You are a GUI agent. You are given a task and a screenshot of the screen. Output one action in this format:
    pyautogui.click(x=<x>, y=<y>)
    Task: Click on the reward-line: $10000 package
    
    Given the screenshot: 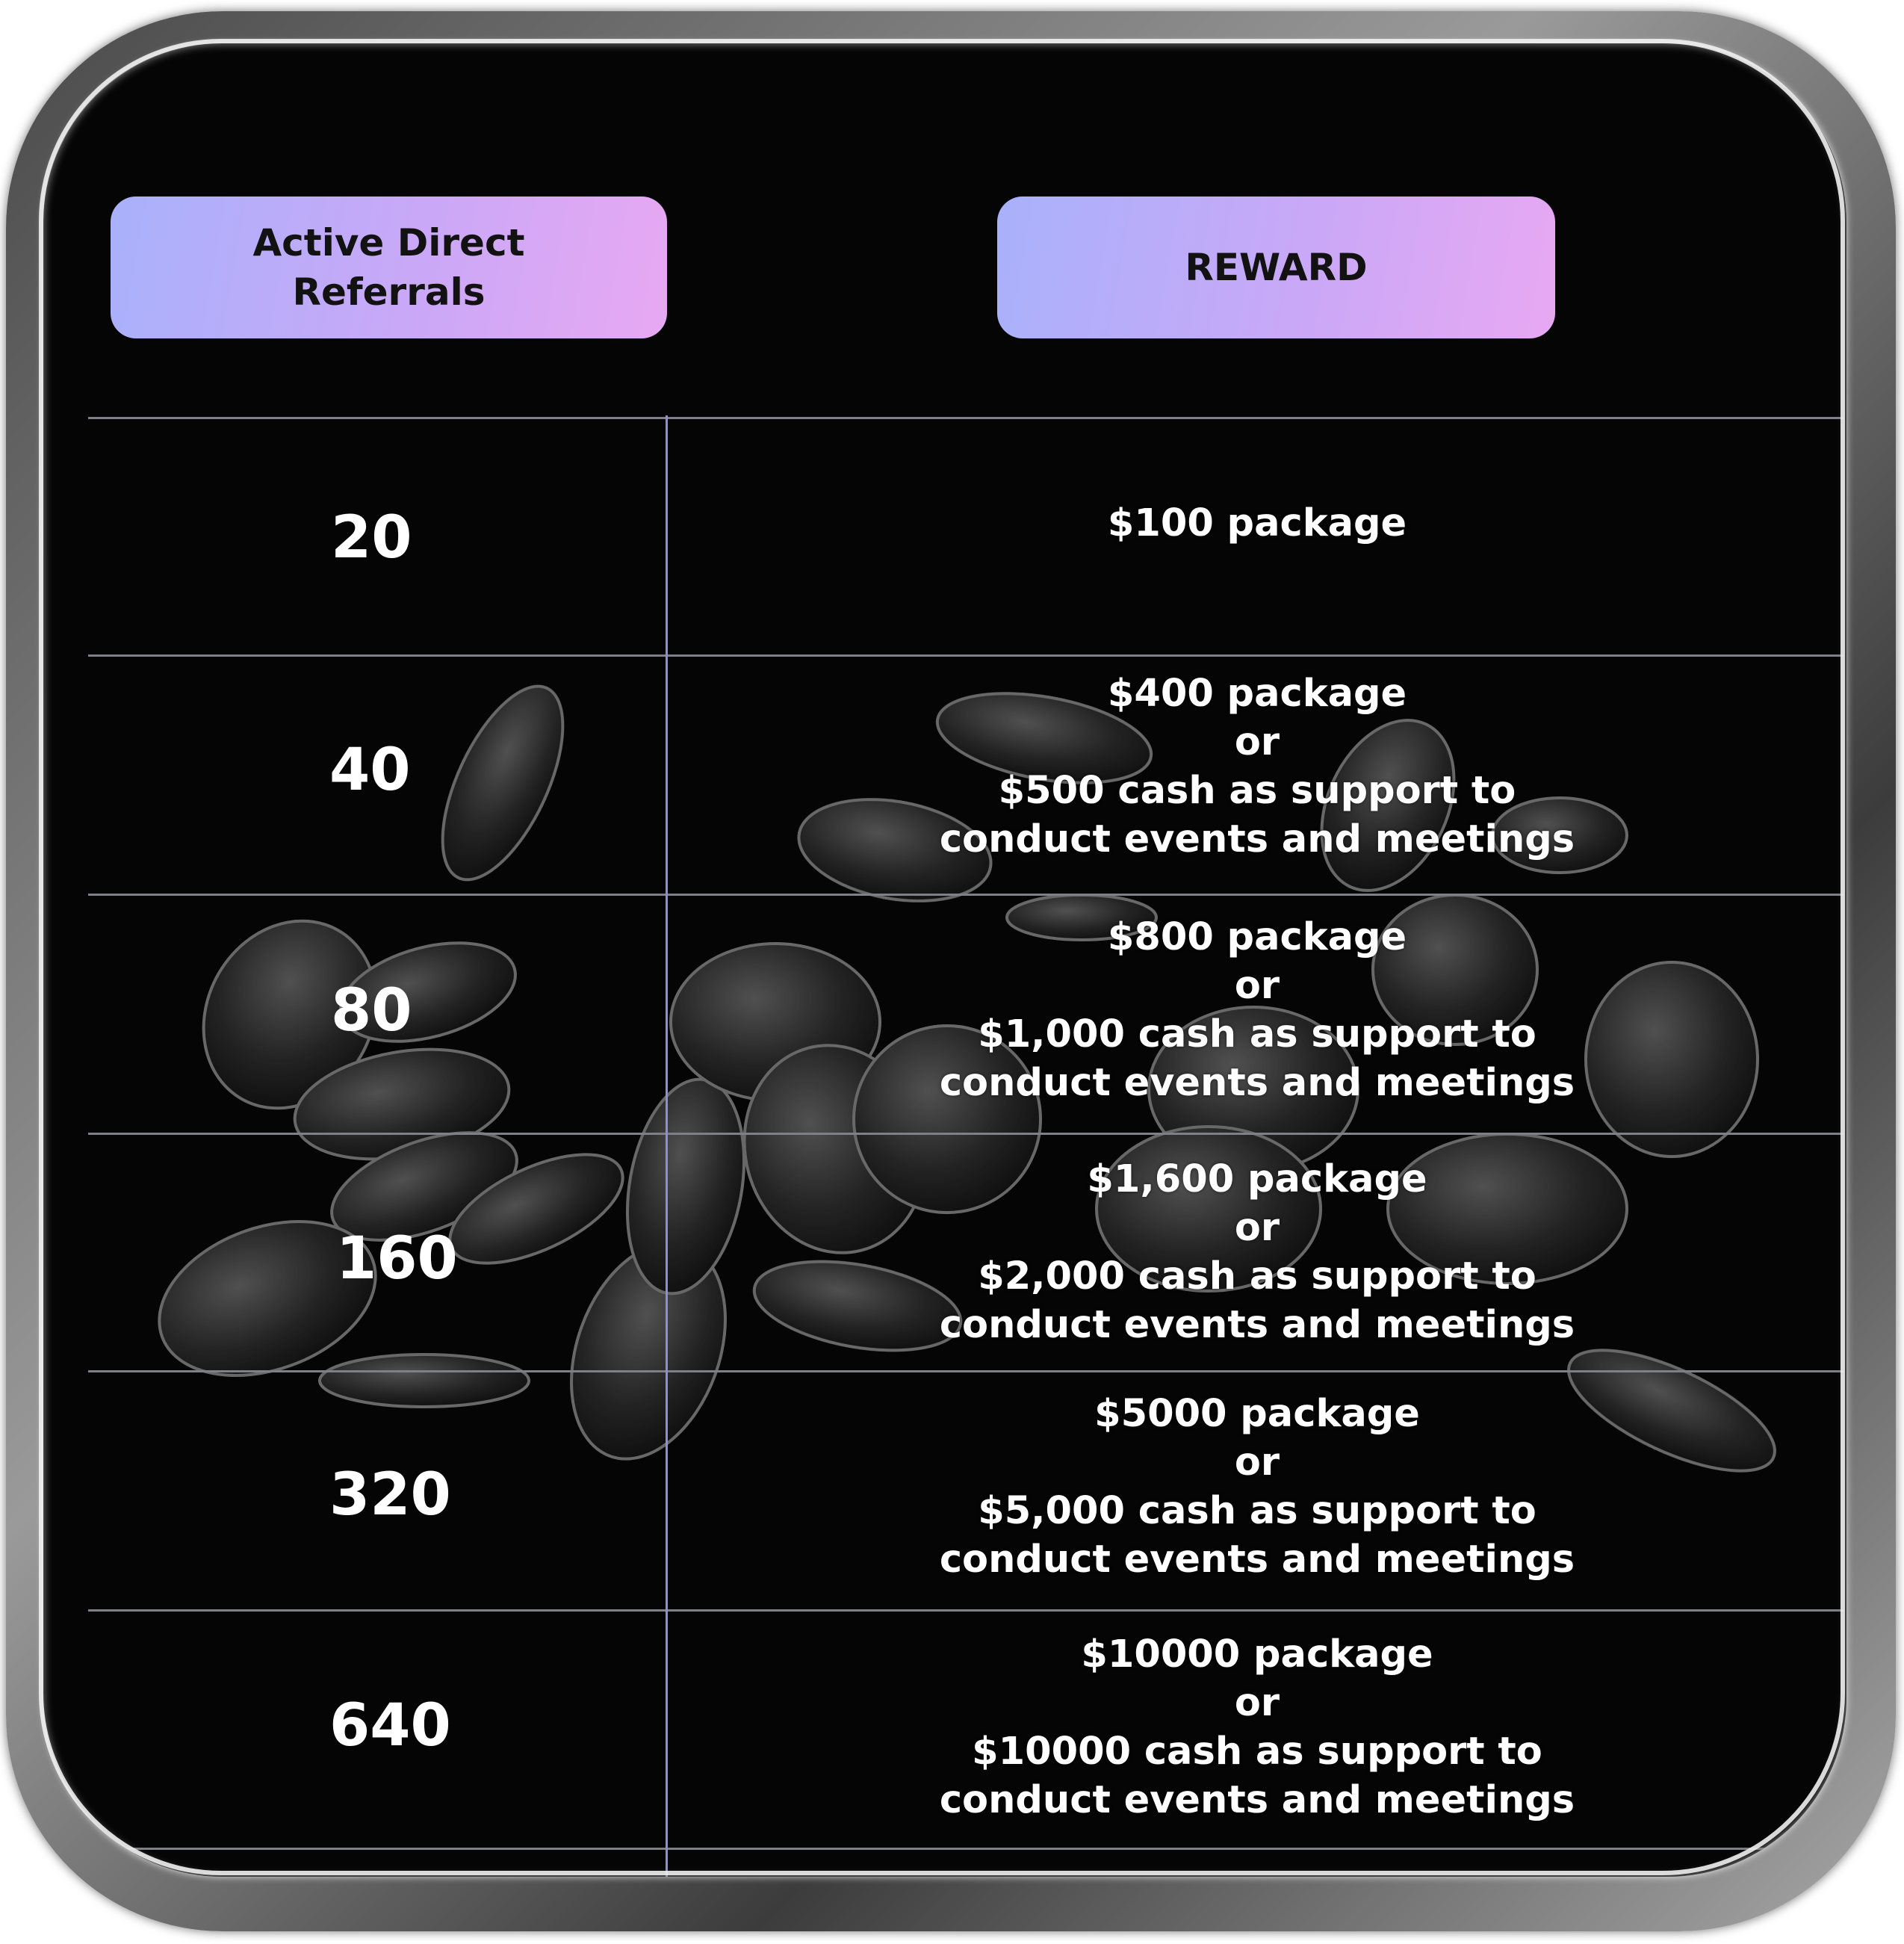 What is the action you would take?
    pyautogui.click(x=1257, y=1654)
    